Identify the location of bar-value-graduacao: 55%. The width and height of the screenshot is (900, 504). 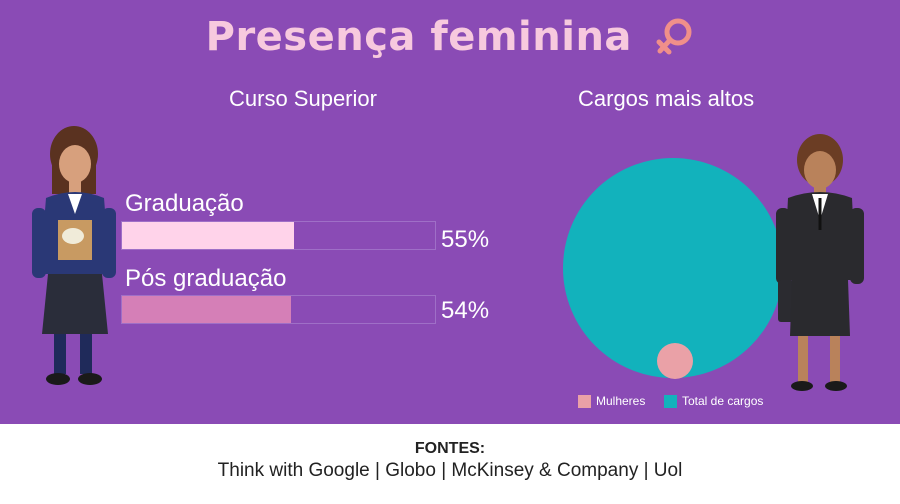
(465, 239).